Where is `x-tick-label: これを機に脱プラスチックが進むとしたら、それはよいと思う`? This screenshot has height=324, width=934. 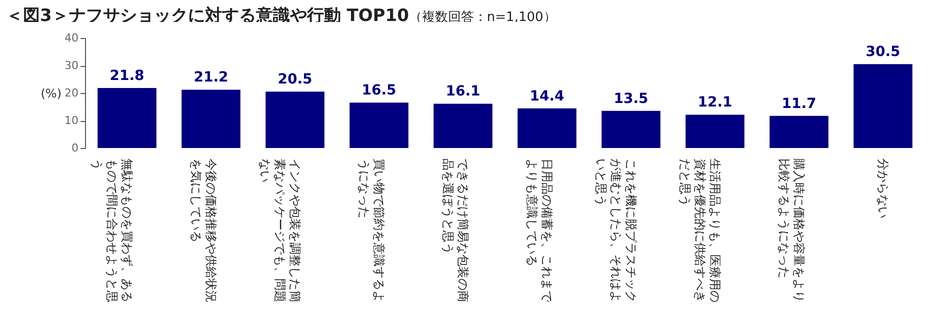 x-tick-label: これを機に脱プラスチックが進むとしたら、それはよいと思う is located at coordinates (616, 230).